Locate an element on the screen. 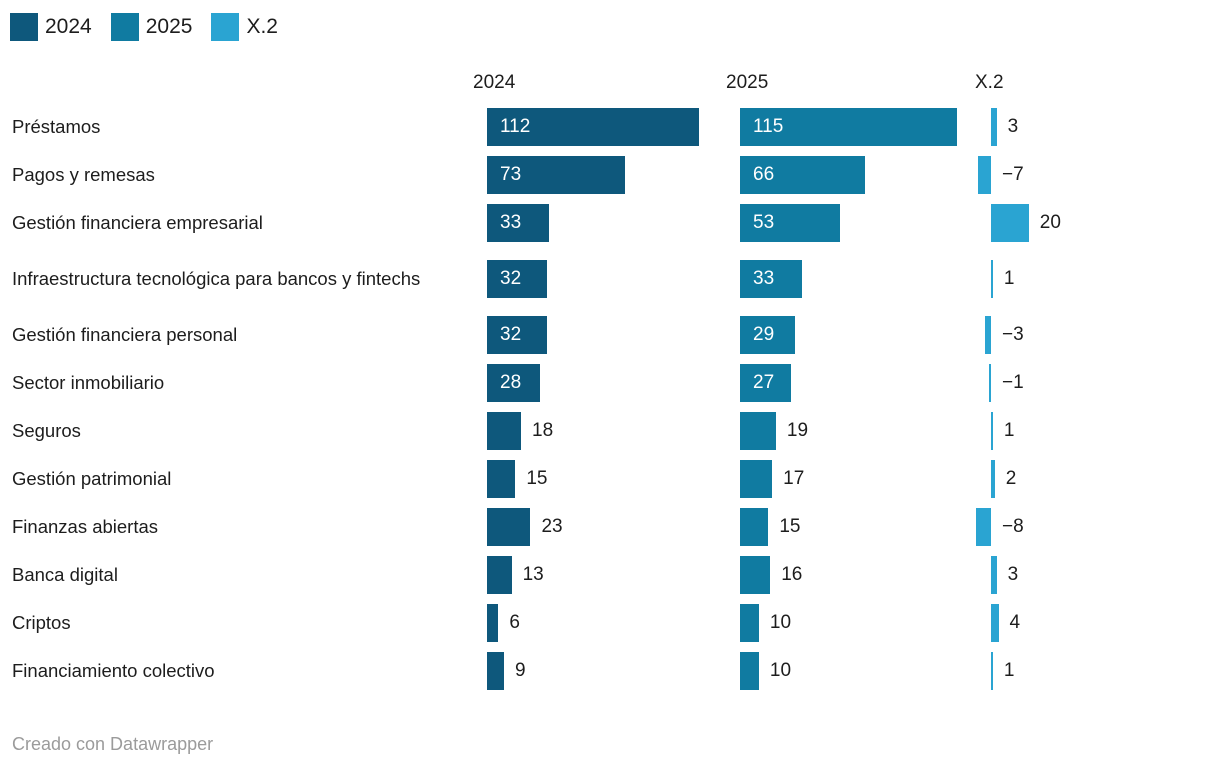 The height and width of the screenshot is (770, 1220). legend-item-2025: 2025 is located at coordinates (151, 27).